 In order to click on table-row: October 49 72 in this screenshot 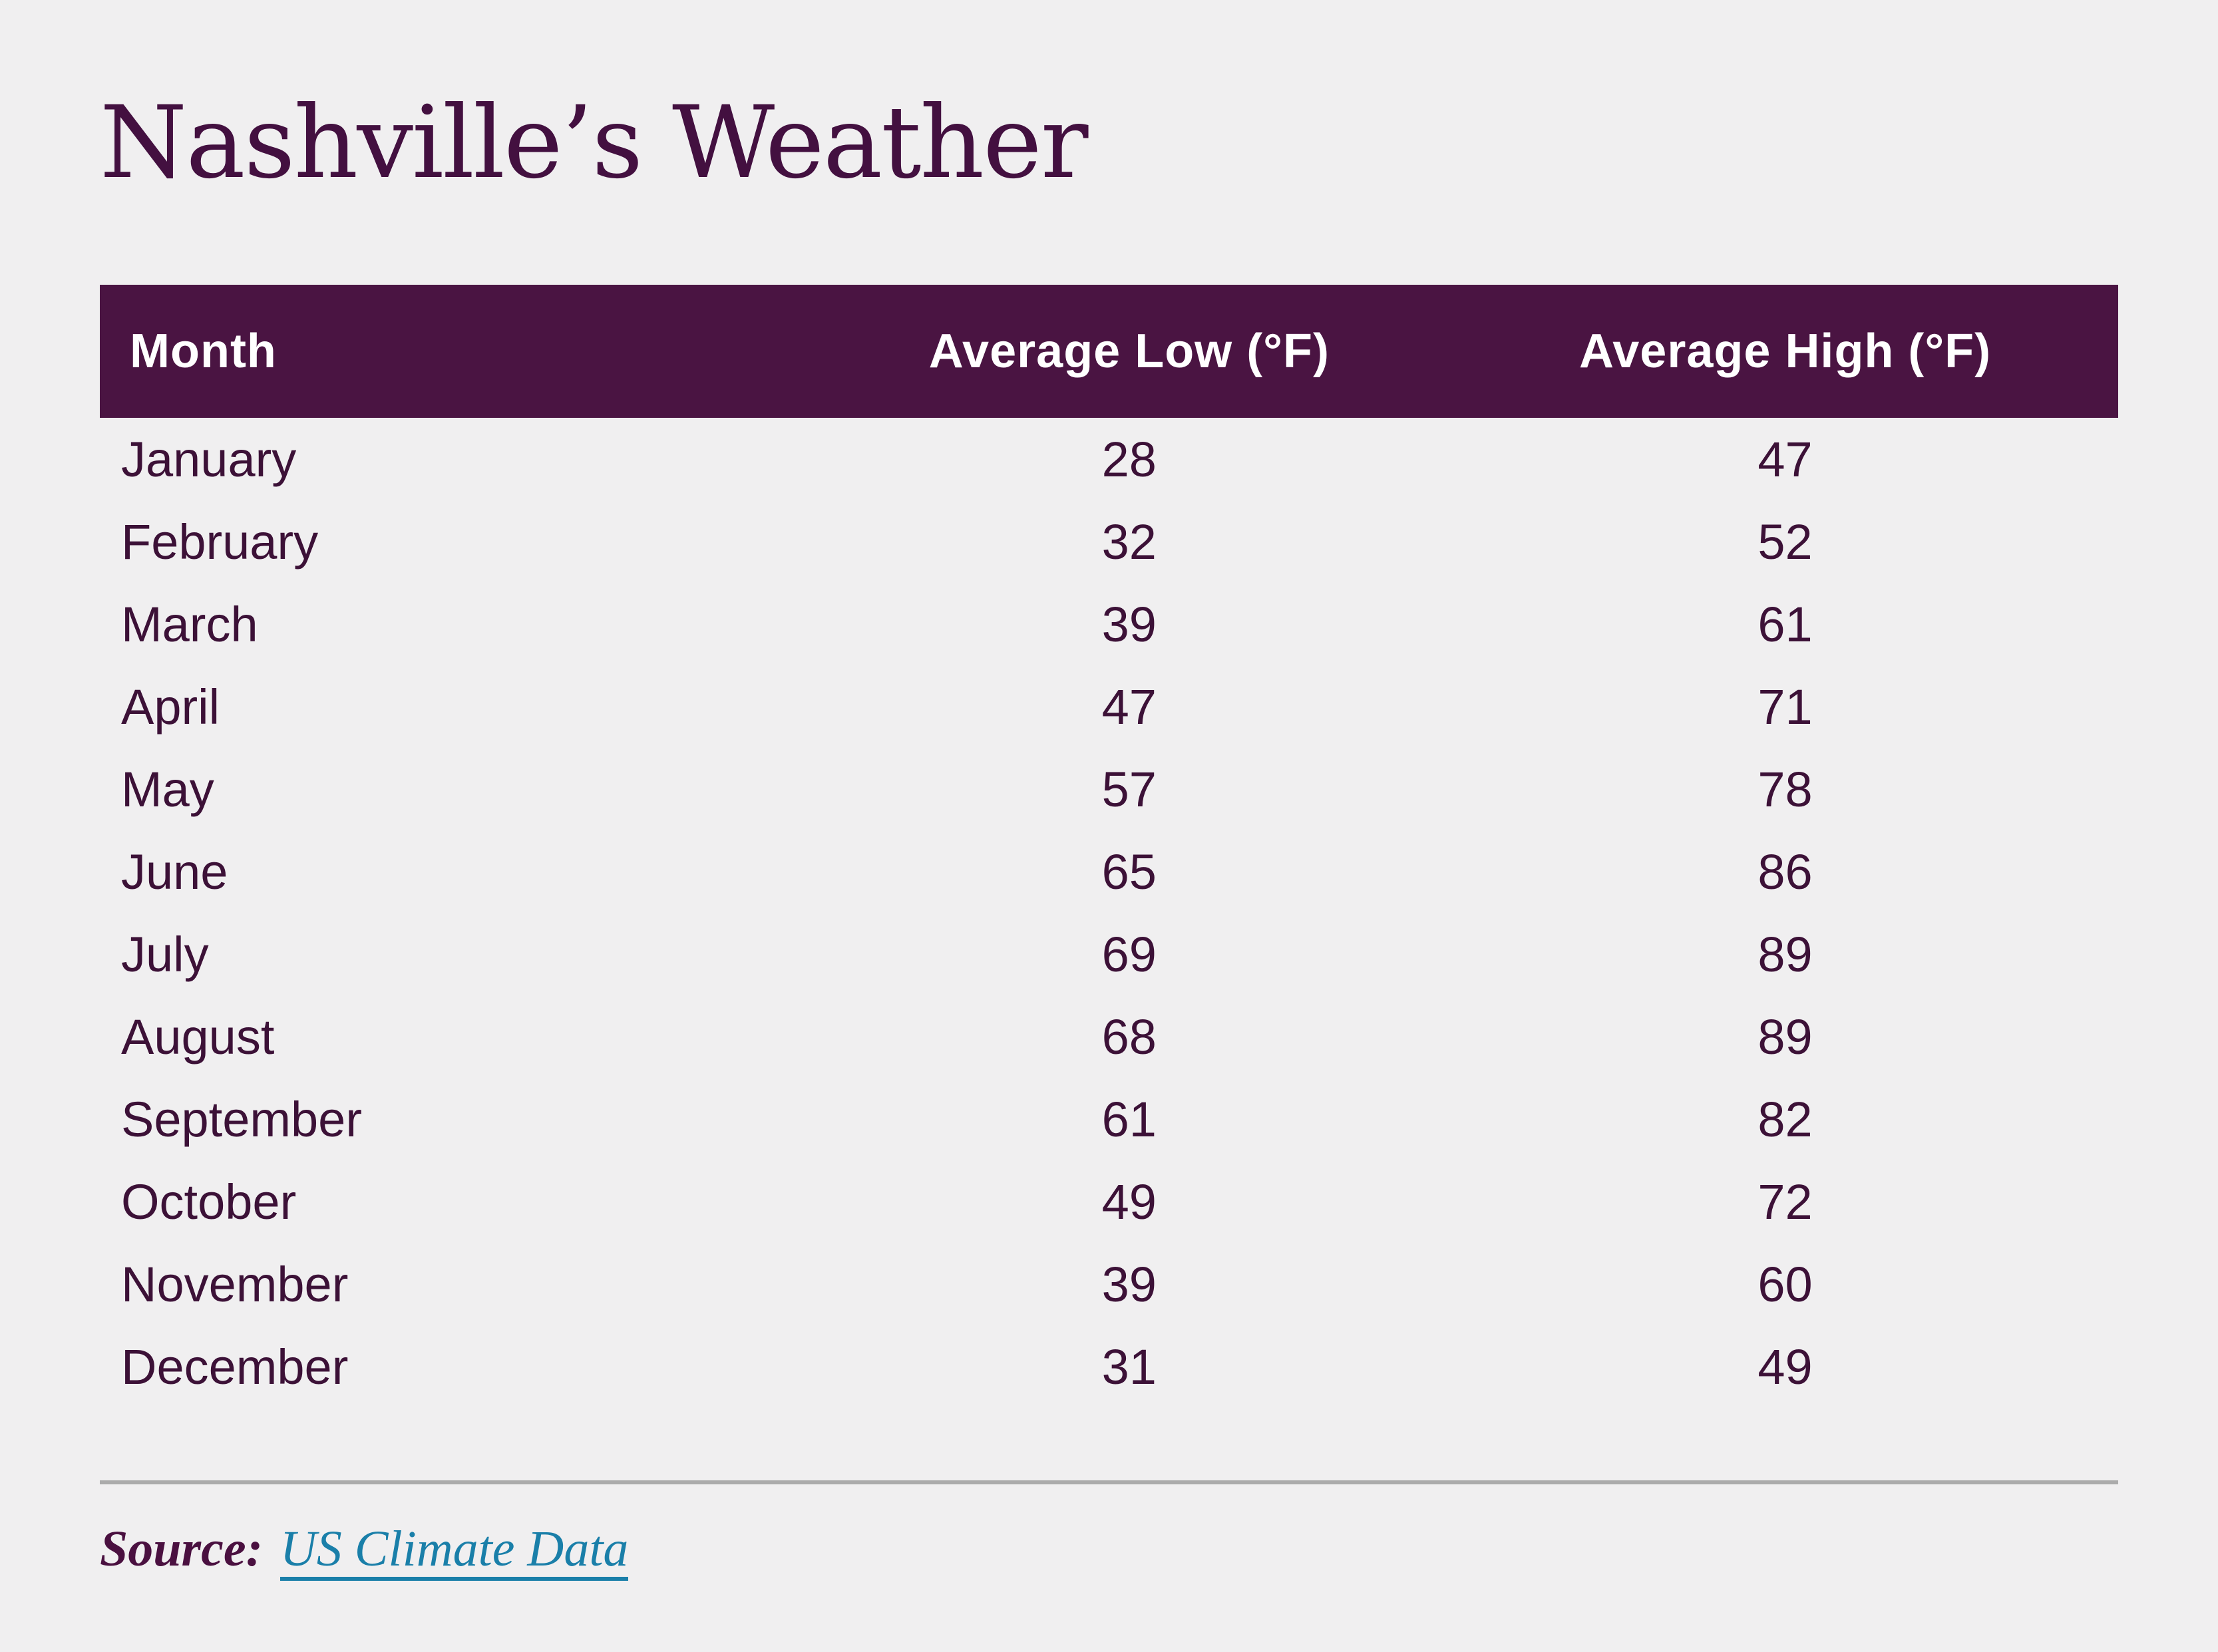, I will do `click(1109, 1202)`.